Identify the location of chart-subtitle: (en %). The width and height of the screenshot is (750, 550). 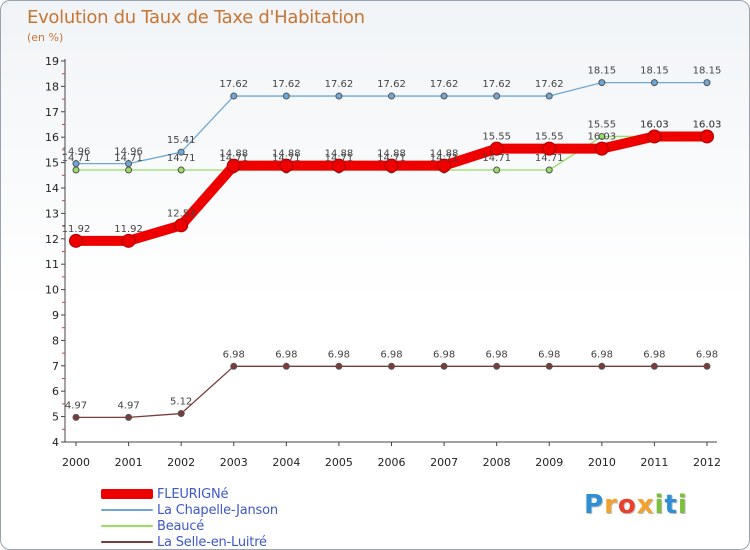
(45, 37).